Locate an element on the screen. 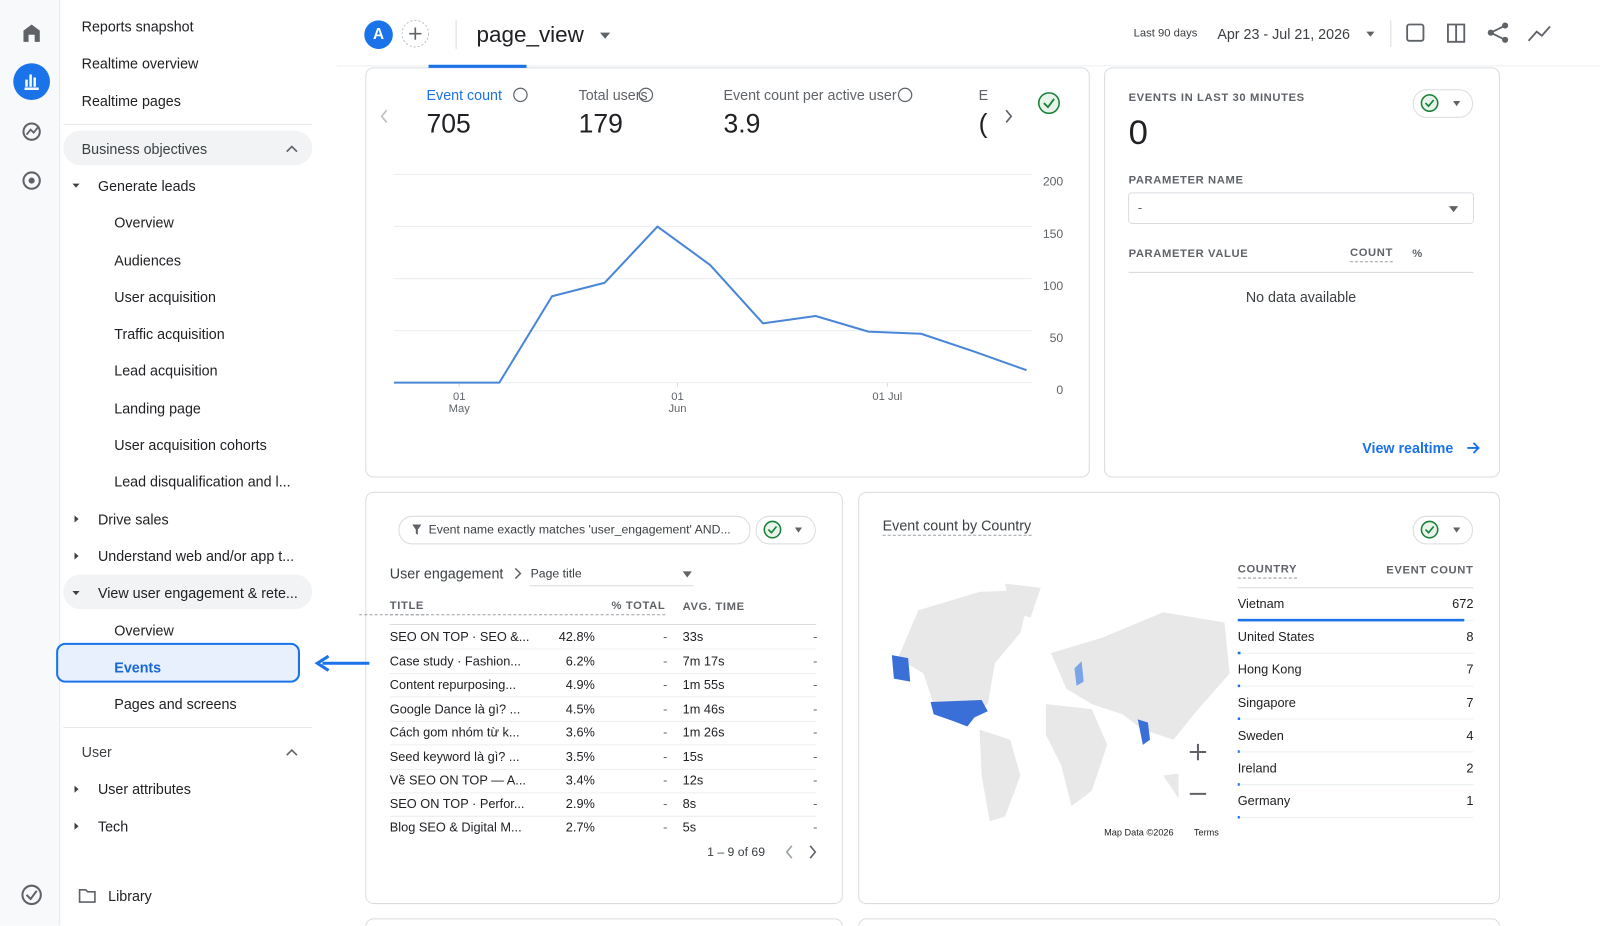 The height and width of the screenshot is (926, 1600). country-name: Singapore is located at coordinates (1266, 702).